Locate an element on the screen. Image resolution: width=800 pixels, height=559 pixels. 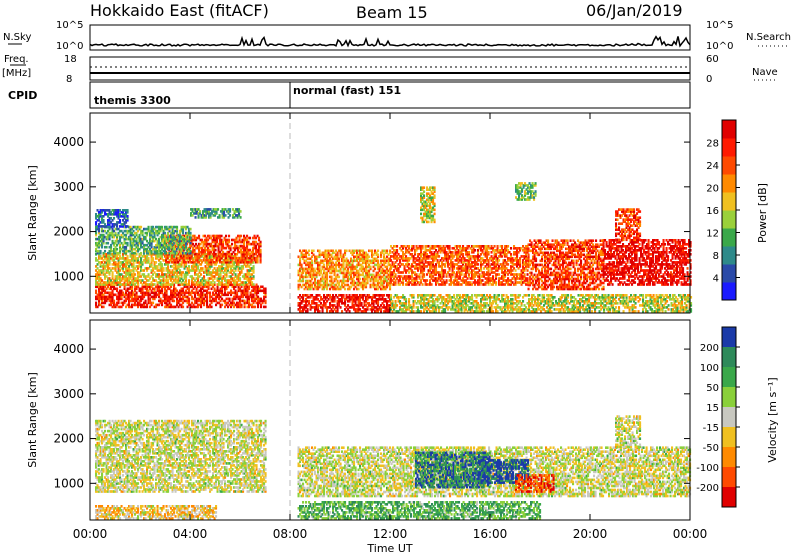
nsky-tick-bottom: 10^0 is located at coordinates (69, 46).